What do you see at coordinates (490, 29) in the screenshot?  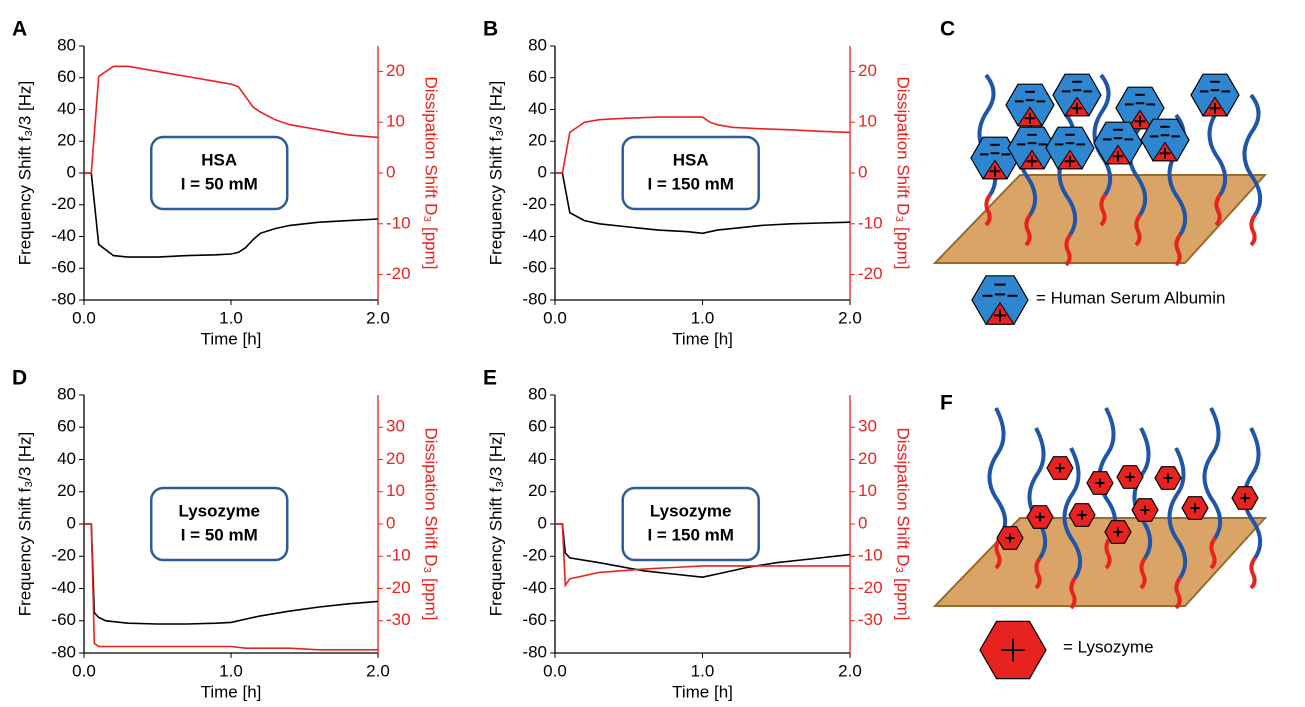 I see `panel-label: B` at bounding box center [490, 29].